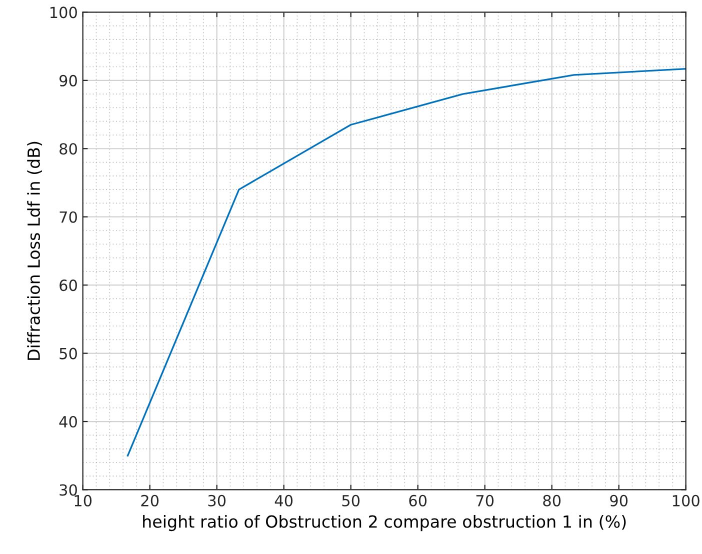 The width and height of the screenshot is (702, 554). What do you see at coordinates (418, 500) in the screenshot?
I see `x-tick-label: 60` at bounding box center [418, 500].